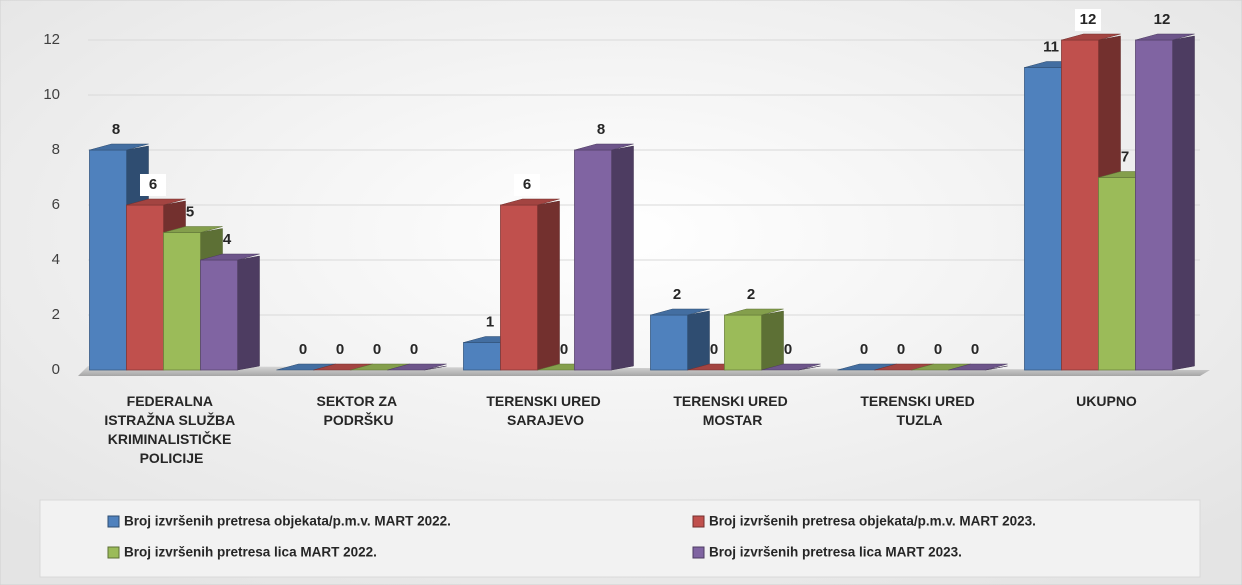 This screenshot has width=1242, height=585. What do you see at coordinates (56, 314) in the screenshot?
I see `y-tick-label: 2` at bounding box center [56, 314].